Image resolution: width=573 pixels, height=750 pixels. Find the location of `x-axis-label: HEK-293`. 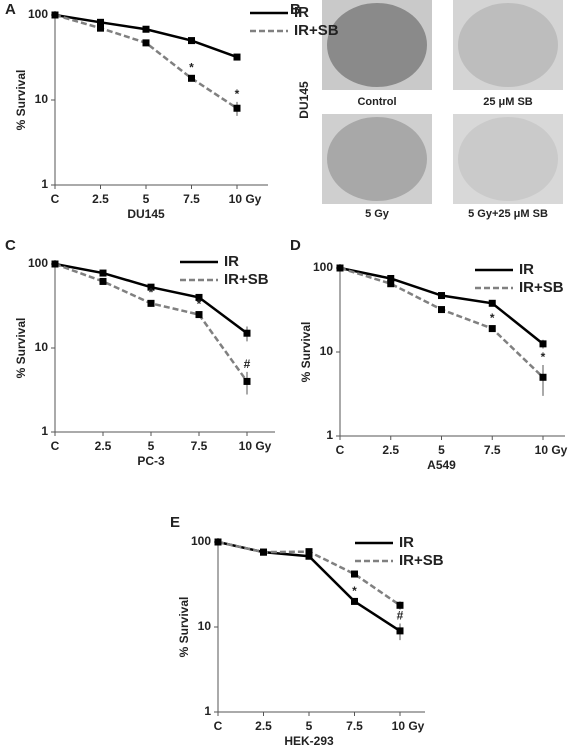

x-axis-label: HEK-293 is located at coordinates (309, 741).